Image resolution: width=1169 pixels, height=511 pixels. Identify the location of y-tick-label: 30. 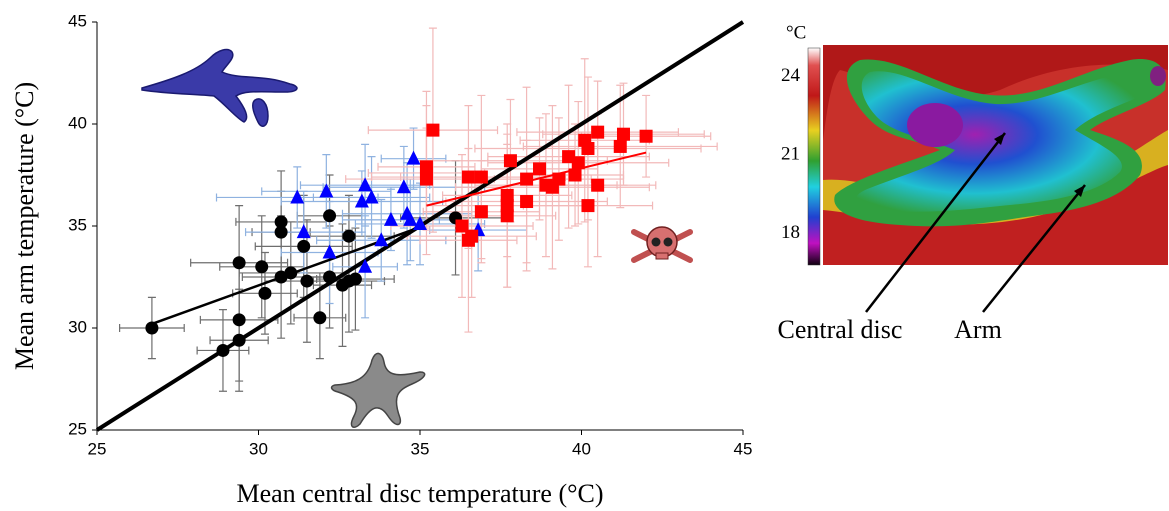
(77, 326).